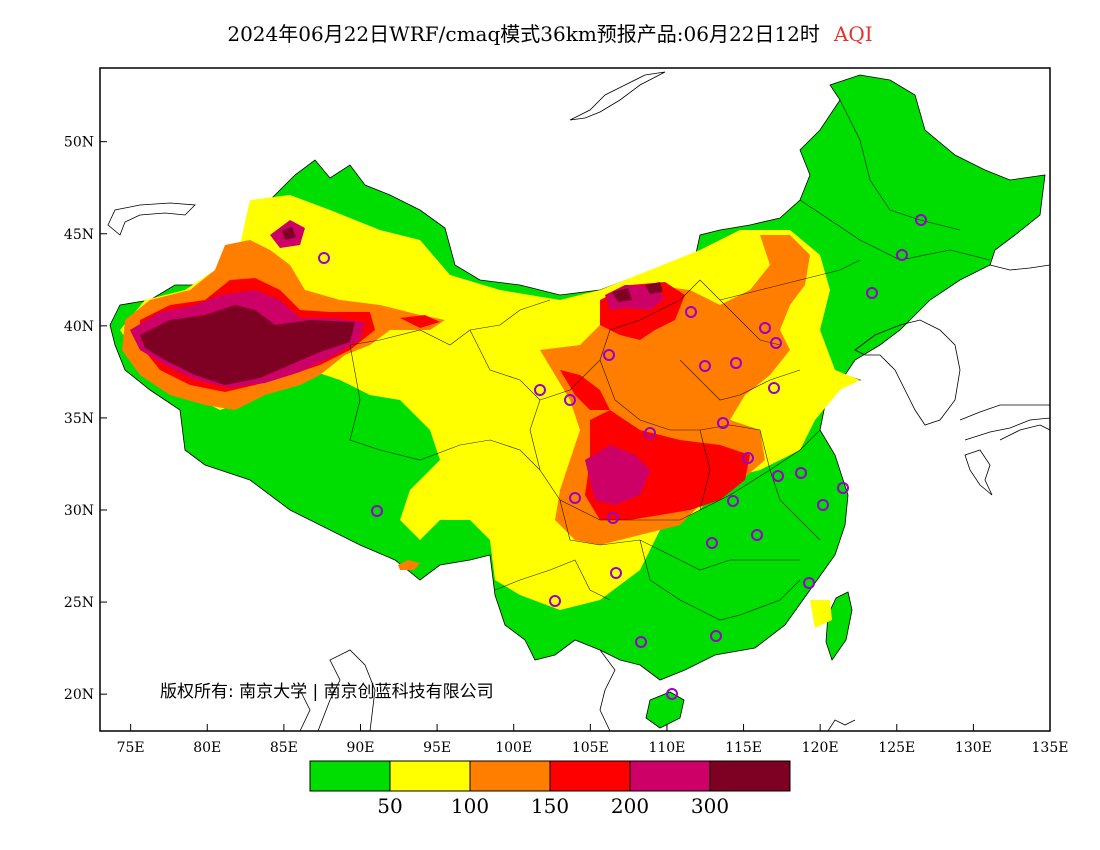 The image size is (1100, 850). I want to click on colorbar-label: 100, so click(470, 806).